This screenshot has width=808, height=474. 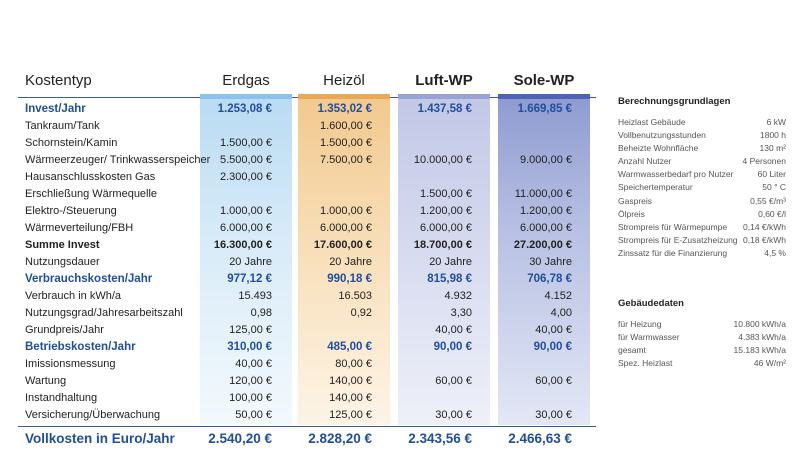 I want to click on cell-erdgas: 125,00 €, so click(x=250, y=330).